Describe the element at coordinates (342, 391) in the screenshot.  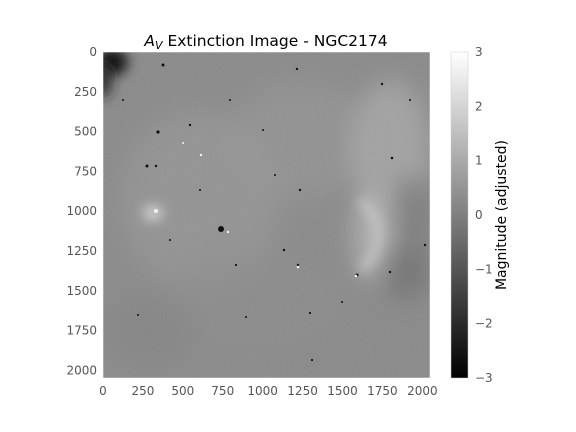
I see `x-tick-label: 1500` at that location.